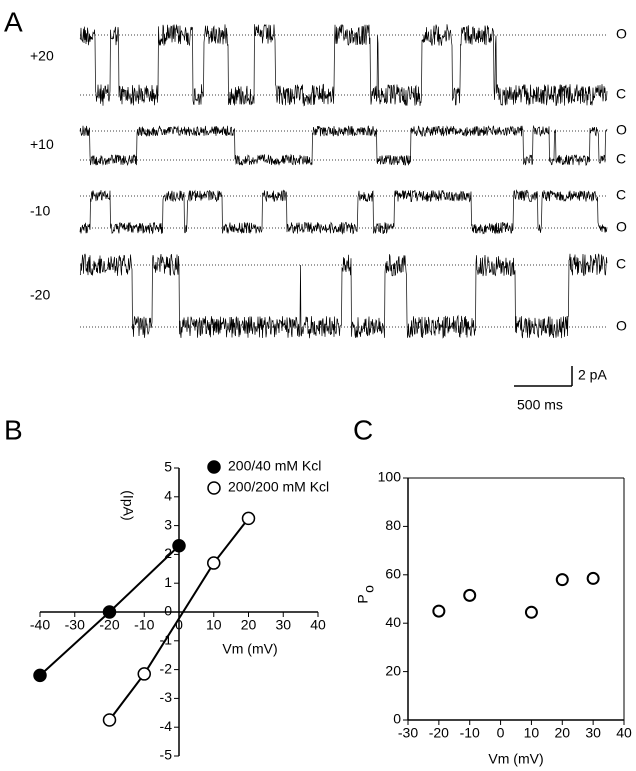  What do you see at coordinates (42, 144) in the screenshot?
I see `voltage-label: +10` at bounding box center [42, 144].